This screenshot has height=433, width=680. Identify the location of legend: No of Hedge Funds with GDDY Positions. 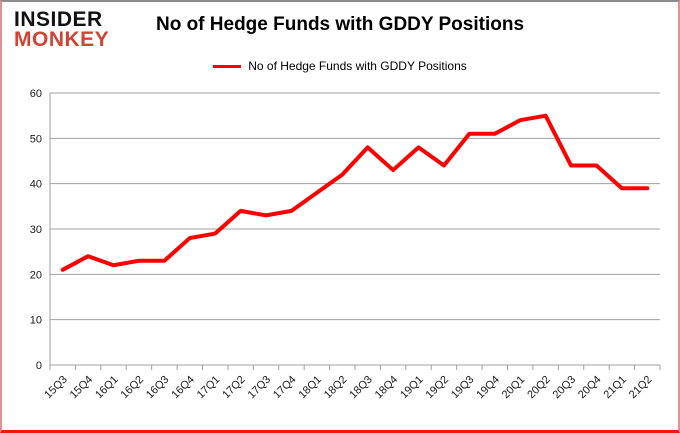
(340, 66).